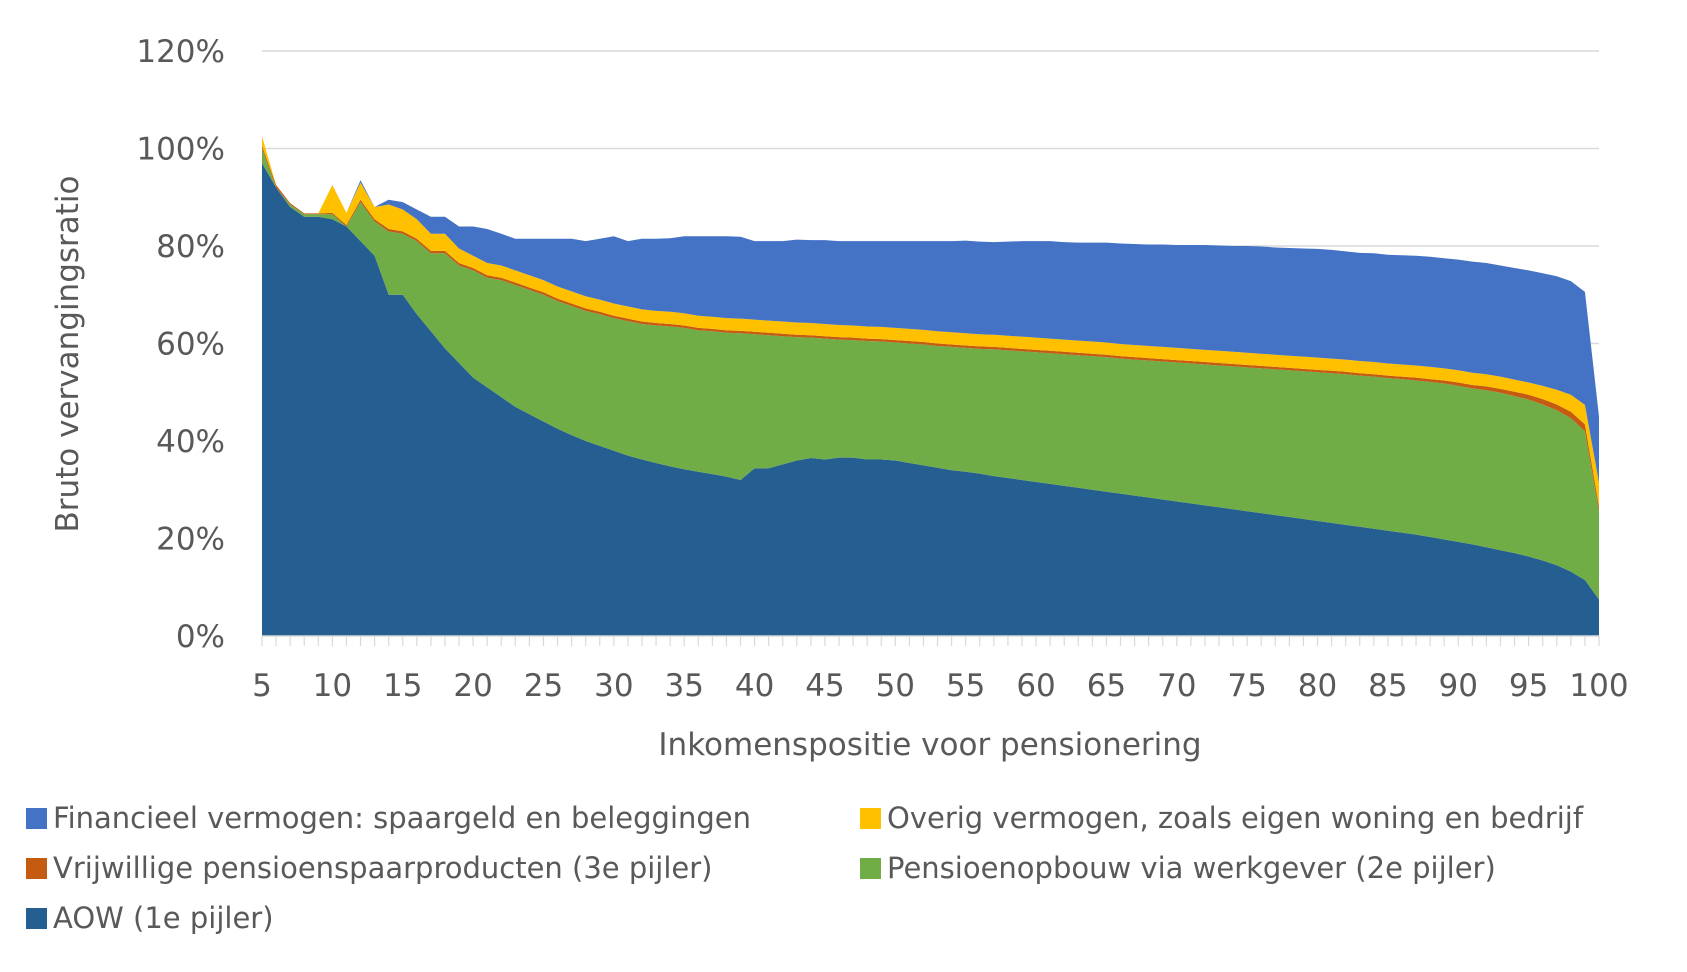  Describe the element at coordinates (1528, 686) in the screenshot. I see `x-tick-label: 95` at that location.